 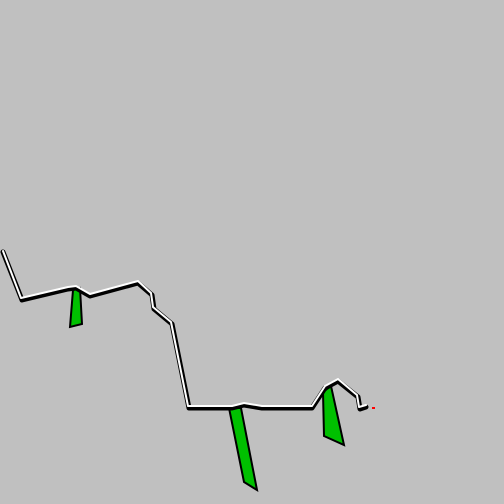 What do you see at coordinates (76, 307) in the screenshot?
I see `green-pocket-left` at bounding box center [76, 307].